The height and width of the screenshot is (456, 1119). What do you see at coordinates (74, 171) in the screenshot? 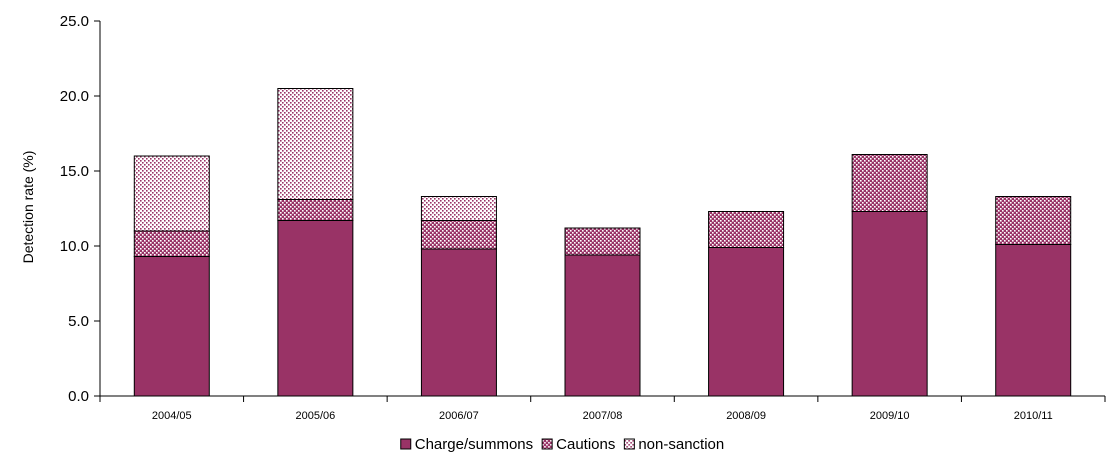
I see `y-tick-label: 15.0` at bounding box center [74, 171].